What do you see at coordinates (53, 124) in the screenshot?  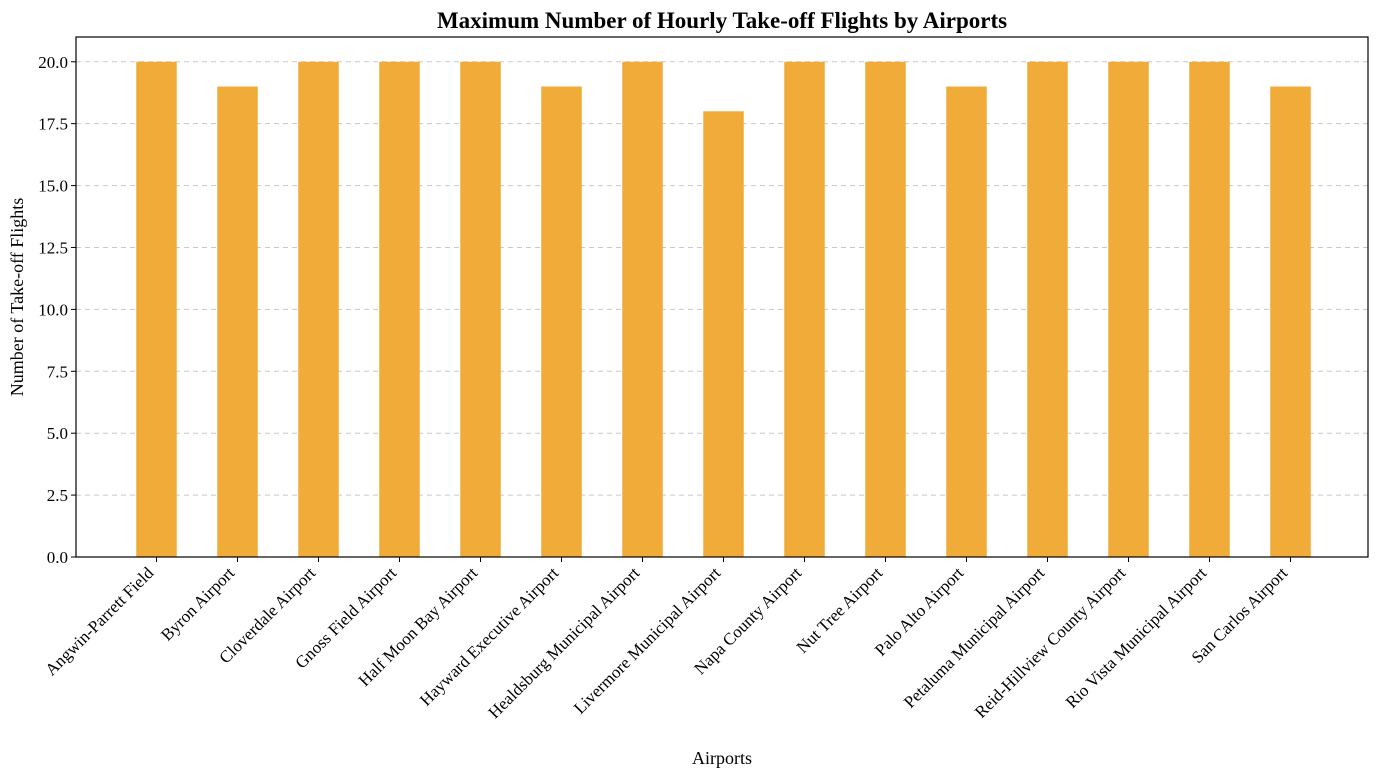 I see `y-tick-label: 17.5` at bounding box center [53, 124].